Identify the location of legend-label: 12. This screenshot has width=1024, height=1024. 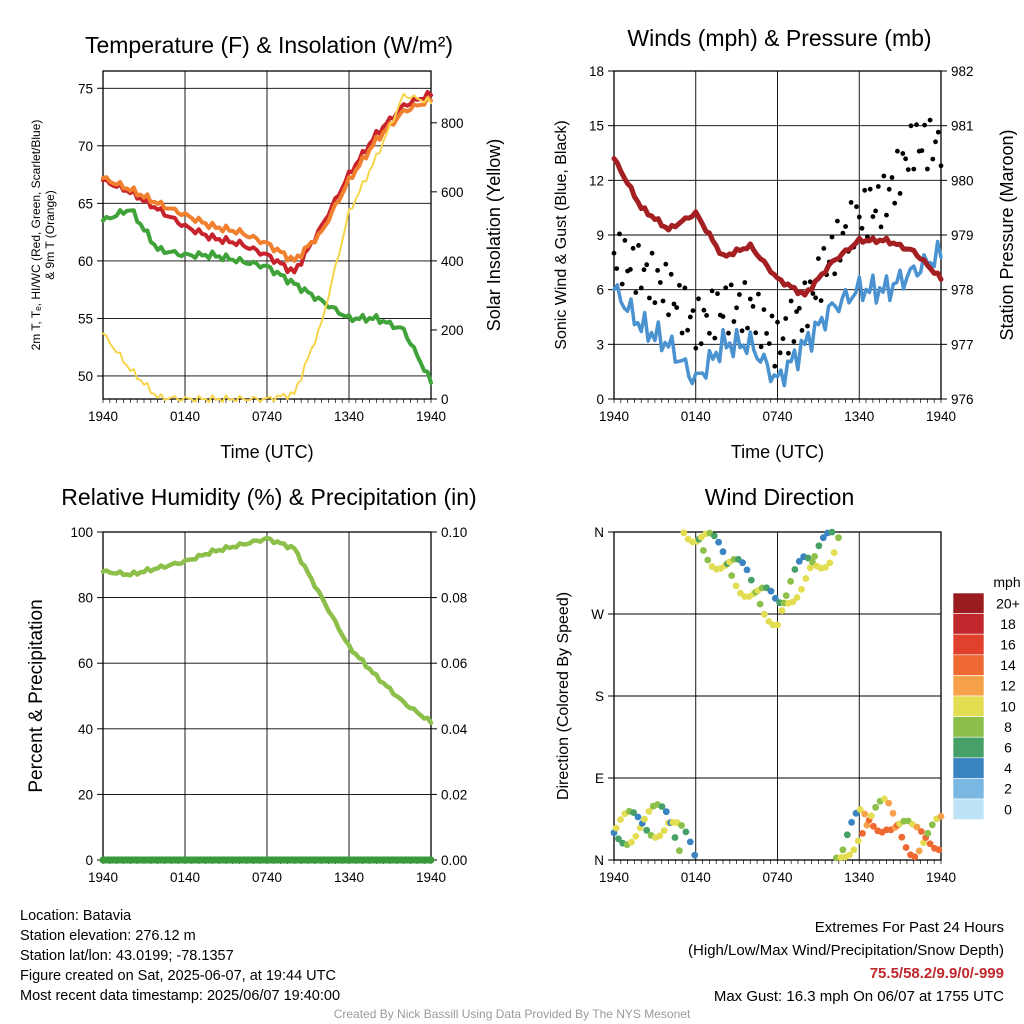
(1008, 686).